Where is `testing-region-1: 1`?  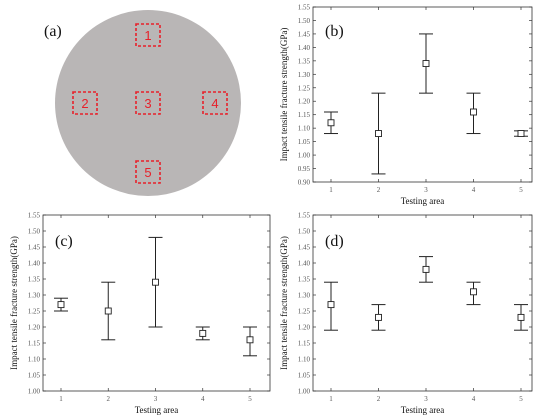 testing-region-1: 1 is located at coordinates (148, 35).